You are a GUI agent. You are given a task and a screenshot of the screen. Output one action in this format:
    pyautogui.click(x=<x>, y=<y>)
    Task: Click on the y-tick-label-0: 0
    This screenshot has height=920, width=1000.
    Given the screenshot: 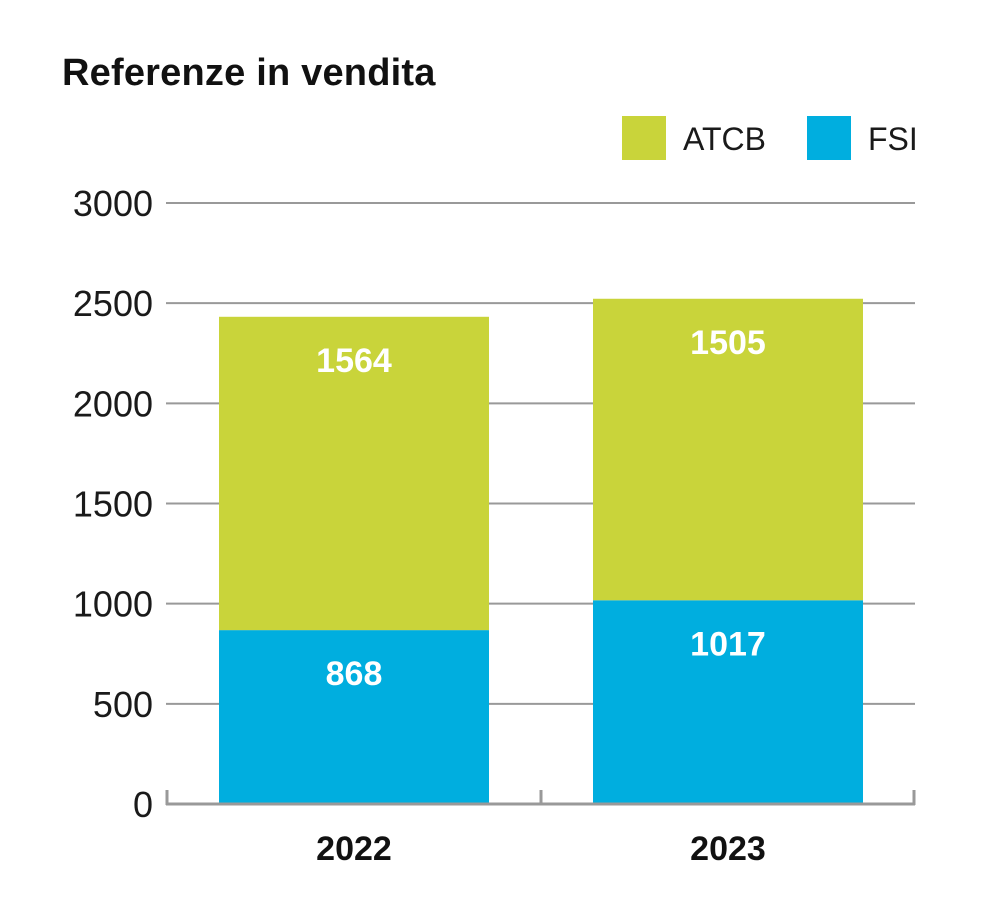 What is the action you would take?
    pyautogui.click(x=143, y=804)
    